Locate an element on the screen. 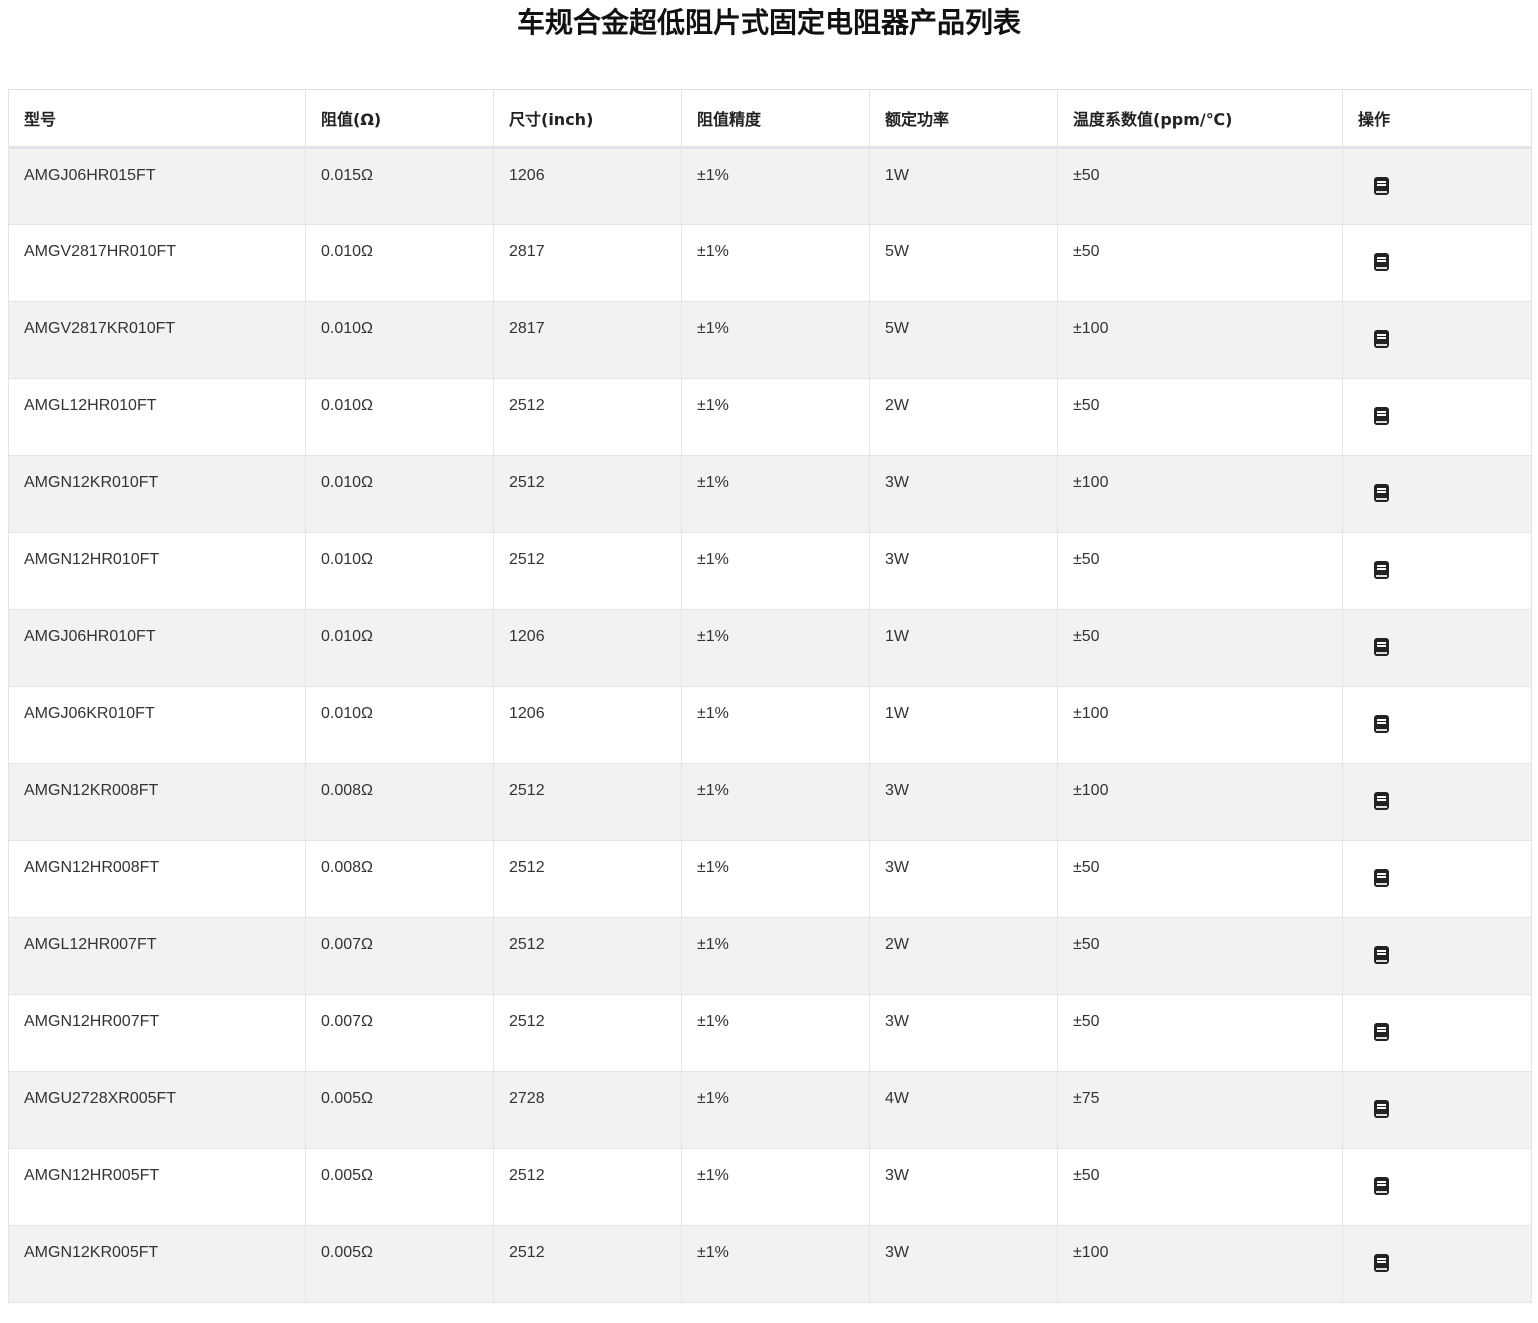 The width and height of the screenshot is (1538, 1323). table-row: AMGN12HR010FT 0.010Ω 2512 ±1% 3W ±50 is located at coordinates (770, 571).